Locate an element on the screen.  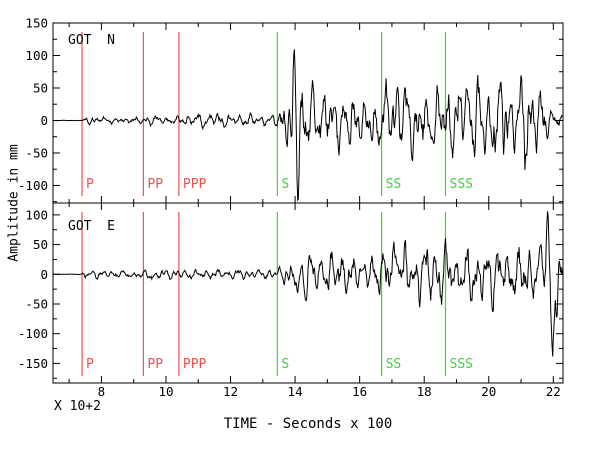
x-tick-label: 12 is located at coordinates (230, 391).